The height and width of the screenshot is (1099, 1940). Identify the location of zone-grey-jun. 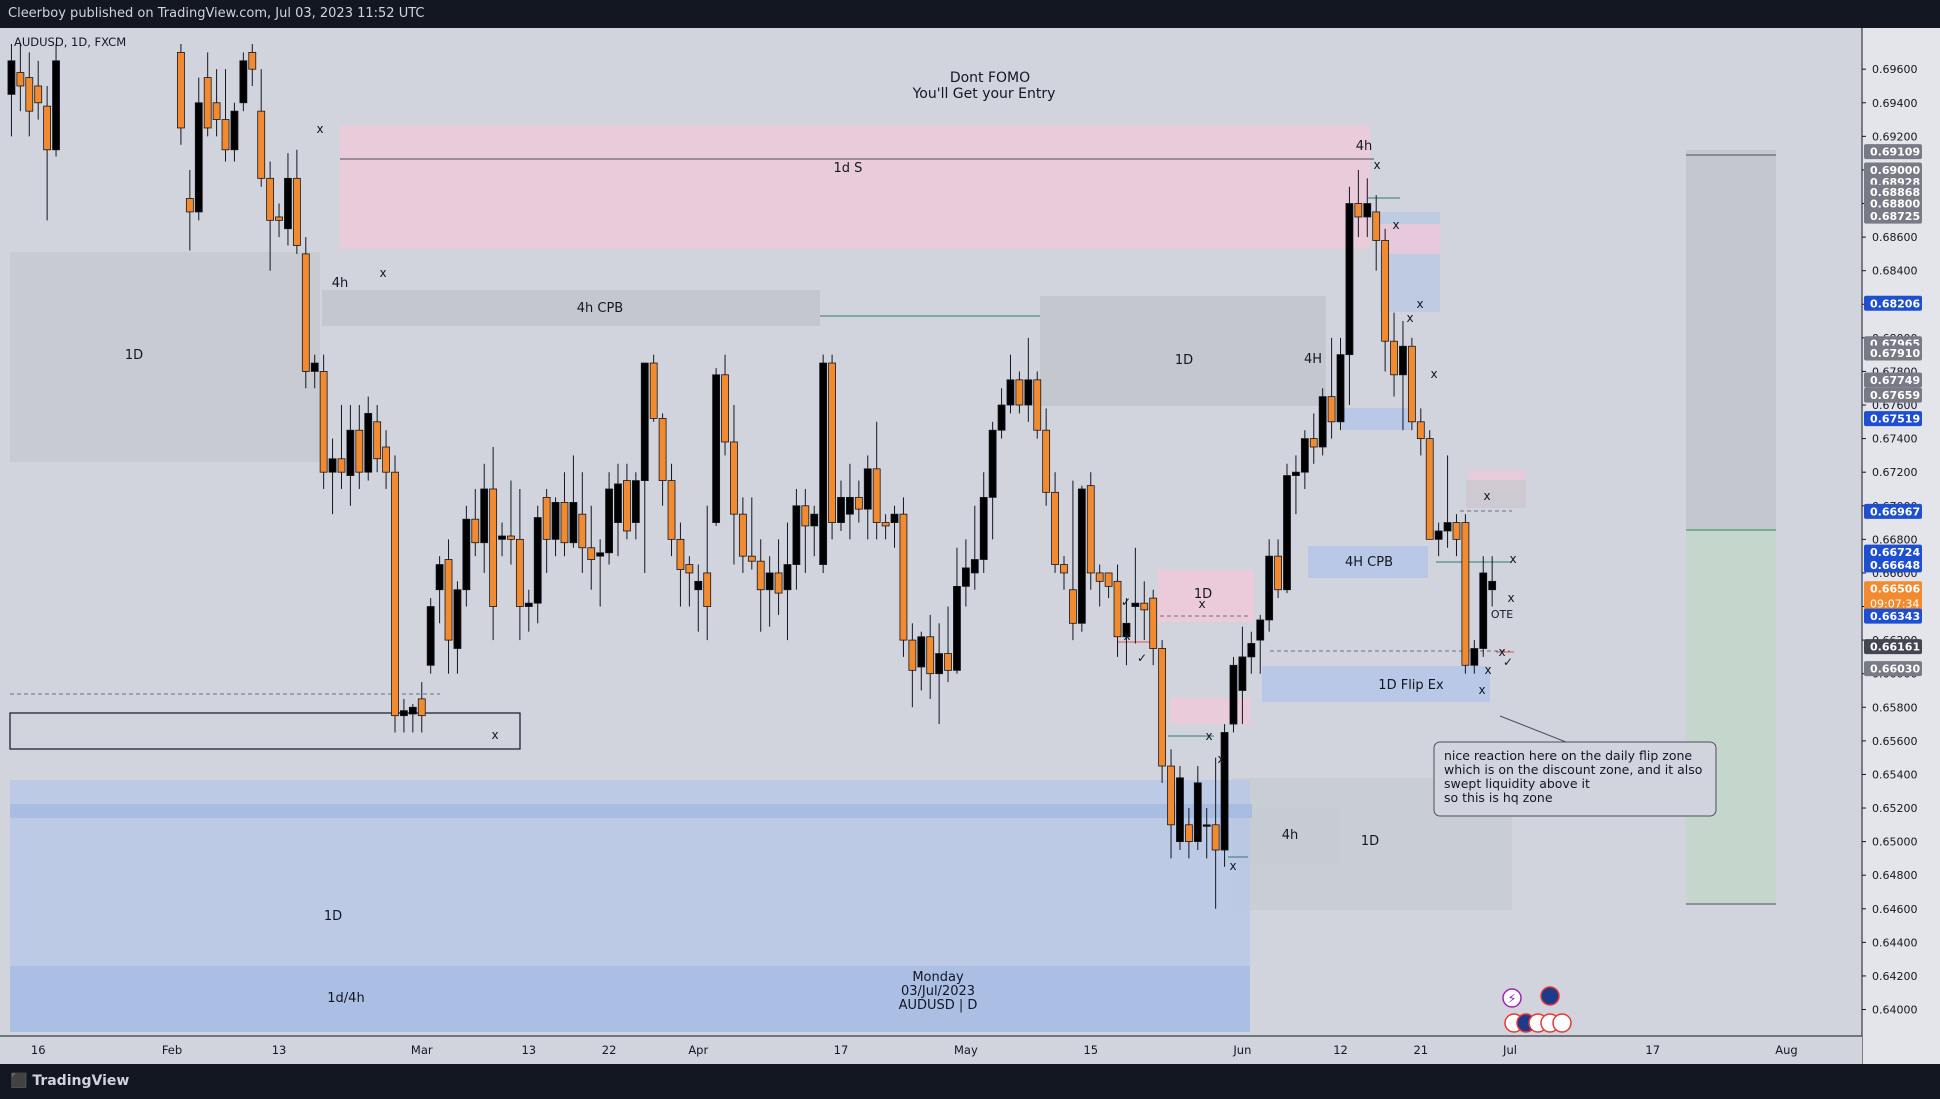
(1496, 494).